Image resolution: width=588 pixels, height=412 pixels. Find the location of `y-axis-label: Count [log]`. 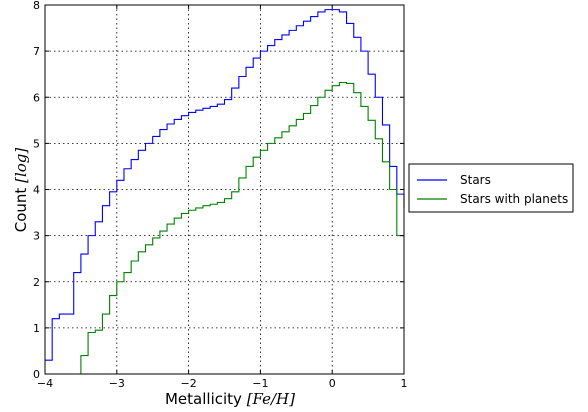

y-axis-label: Count [log] is located at coordinates (21, 190).